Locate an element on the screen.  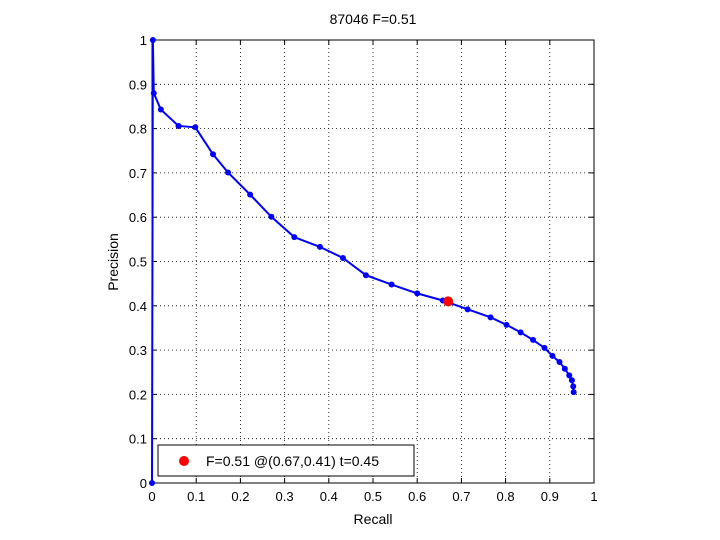
y-tick-label: 0.2 is located at coordinates (138, 394).